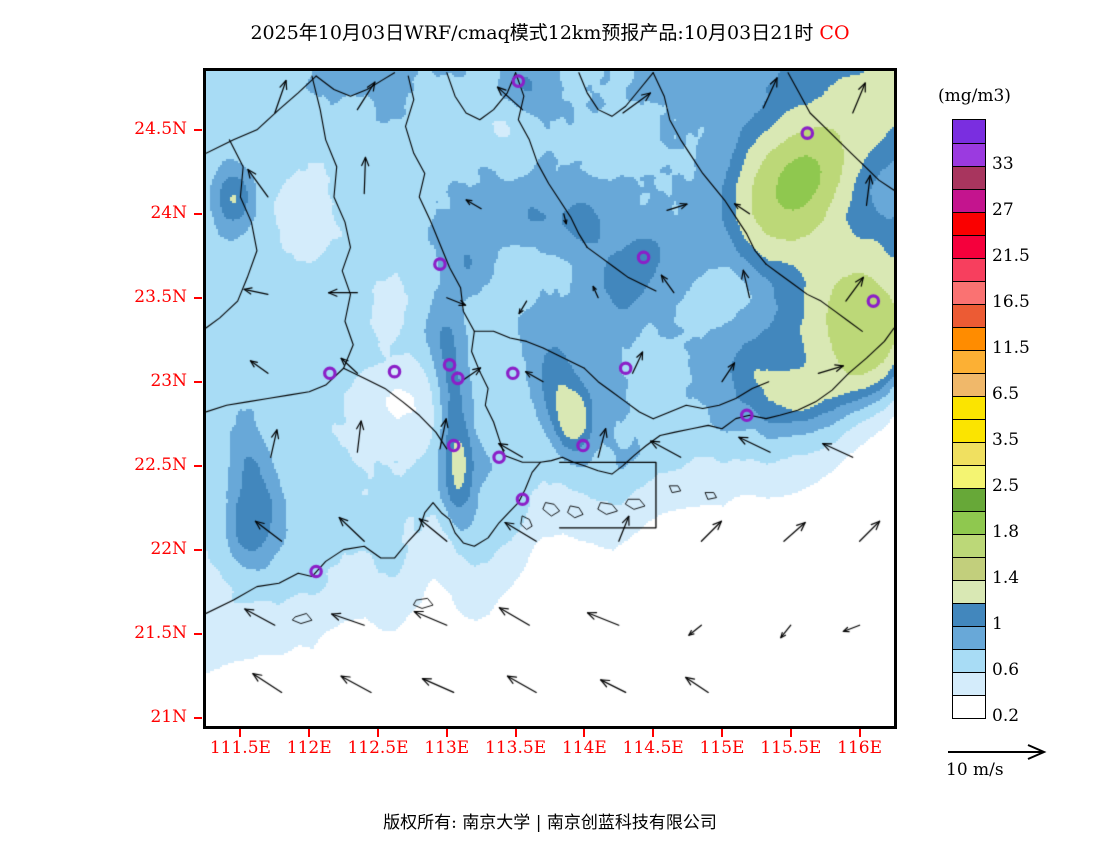 The height and width of the screenshot is (850, 1100). I want to click on x-axis-tick-label: 111.5E, so click(240, 748).